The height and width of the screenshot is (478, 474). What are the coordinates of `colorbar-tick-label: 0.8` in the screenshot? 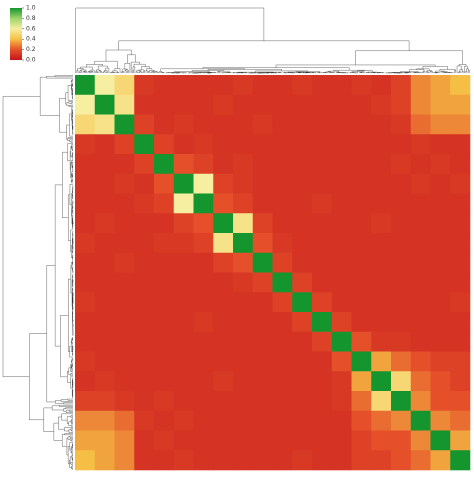 It's located at (31, 18).